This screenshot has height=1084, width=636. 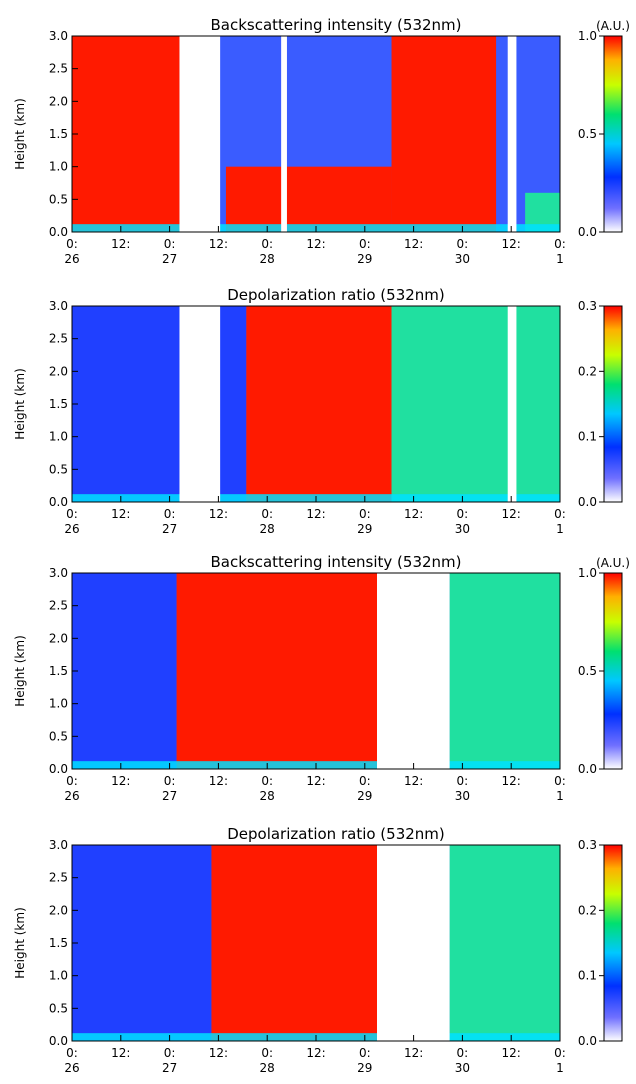 What do you see at coordinates (587, 845) in the screenshot?
I see `colorbar-tick-label: 0.3` at bounding box center [587, 845].